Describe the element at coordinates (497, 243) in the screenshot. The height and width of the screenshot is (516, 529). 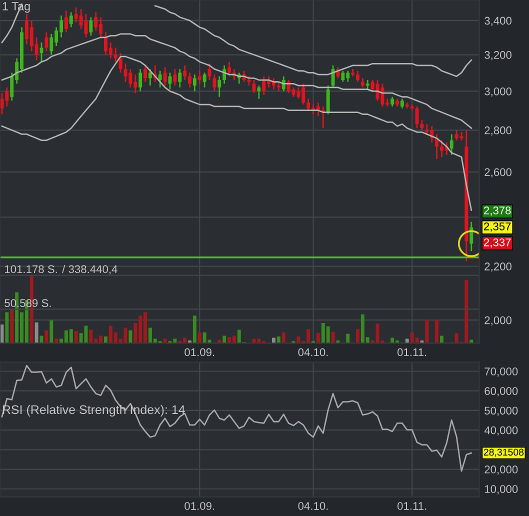
I see `text: 2,337` at that location.